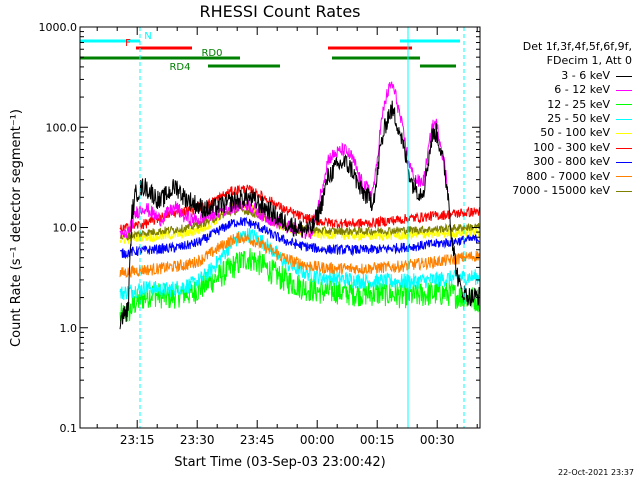 The image size is (640, 480). Describe the element at coordinates (62, 127) in the screenshot. I see `y-tick-label: 100.0` at that location.